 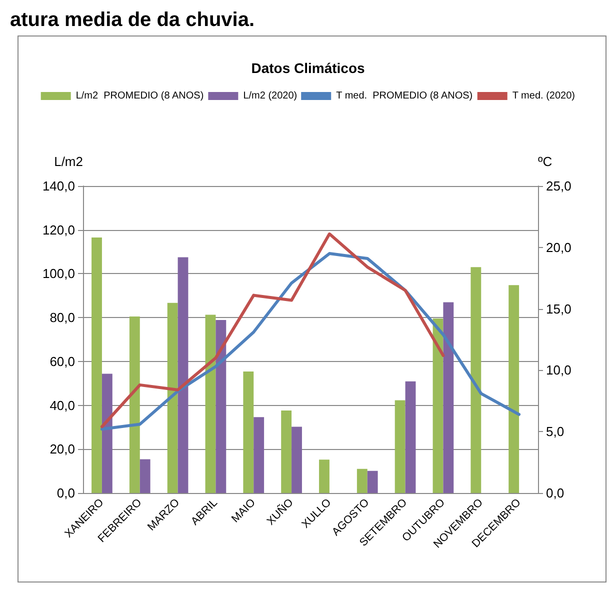 What do you see at coordinates (65, 493) in the screenshot?
I see `y-tick-label: 0,0` at bounding box center [65, 493].